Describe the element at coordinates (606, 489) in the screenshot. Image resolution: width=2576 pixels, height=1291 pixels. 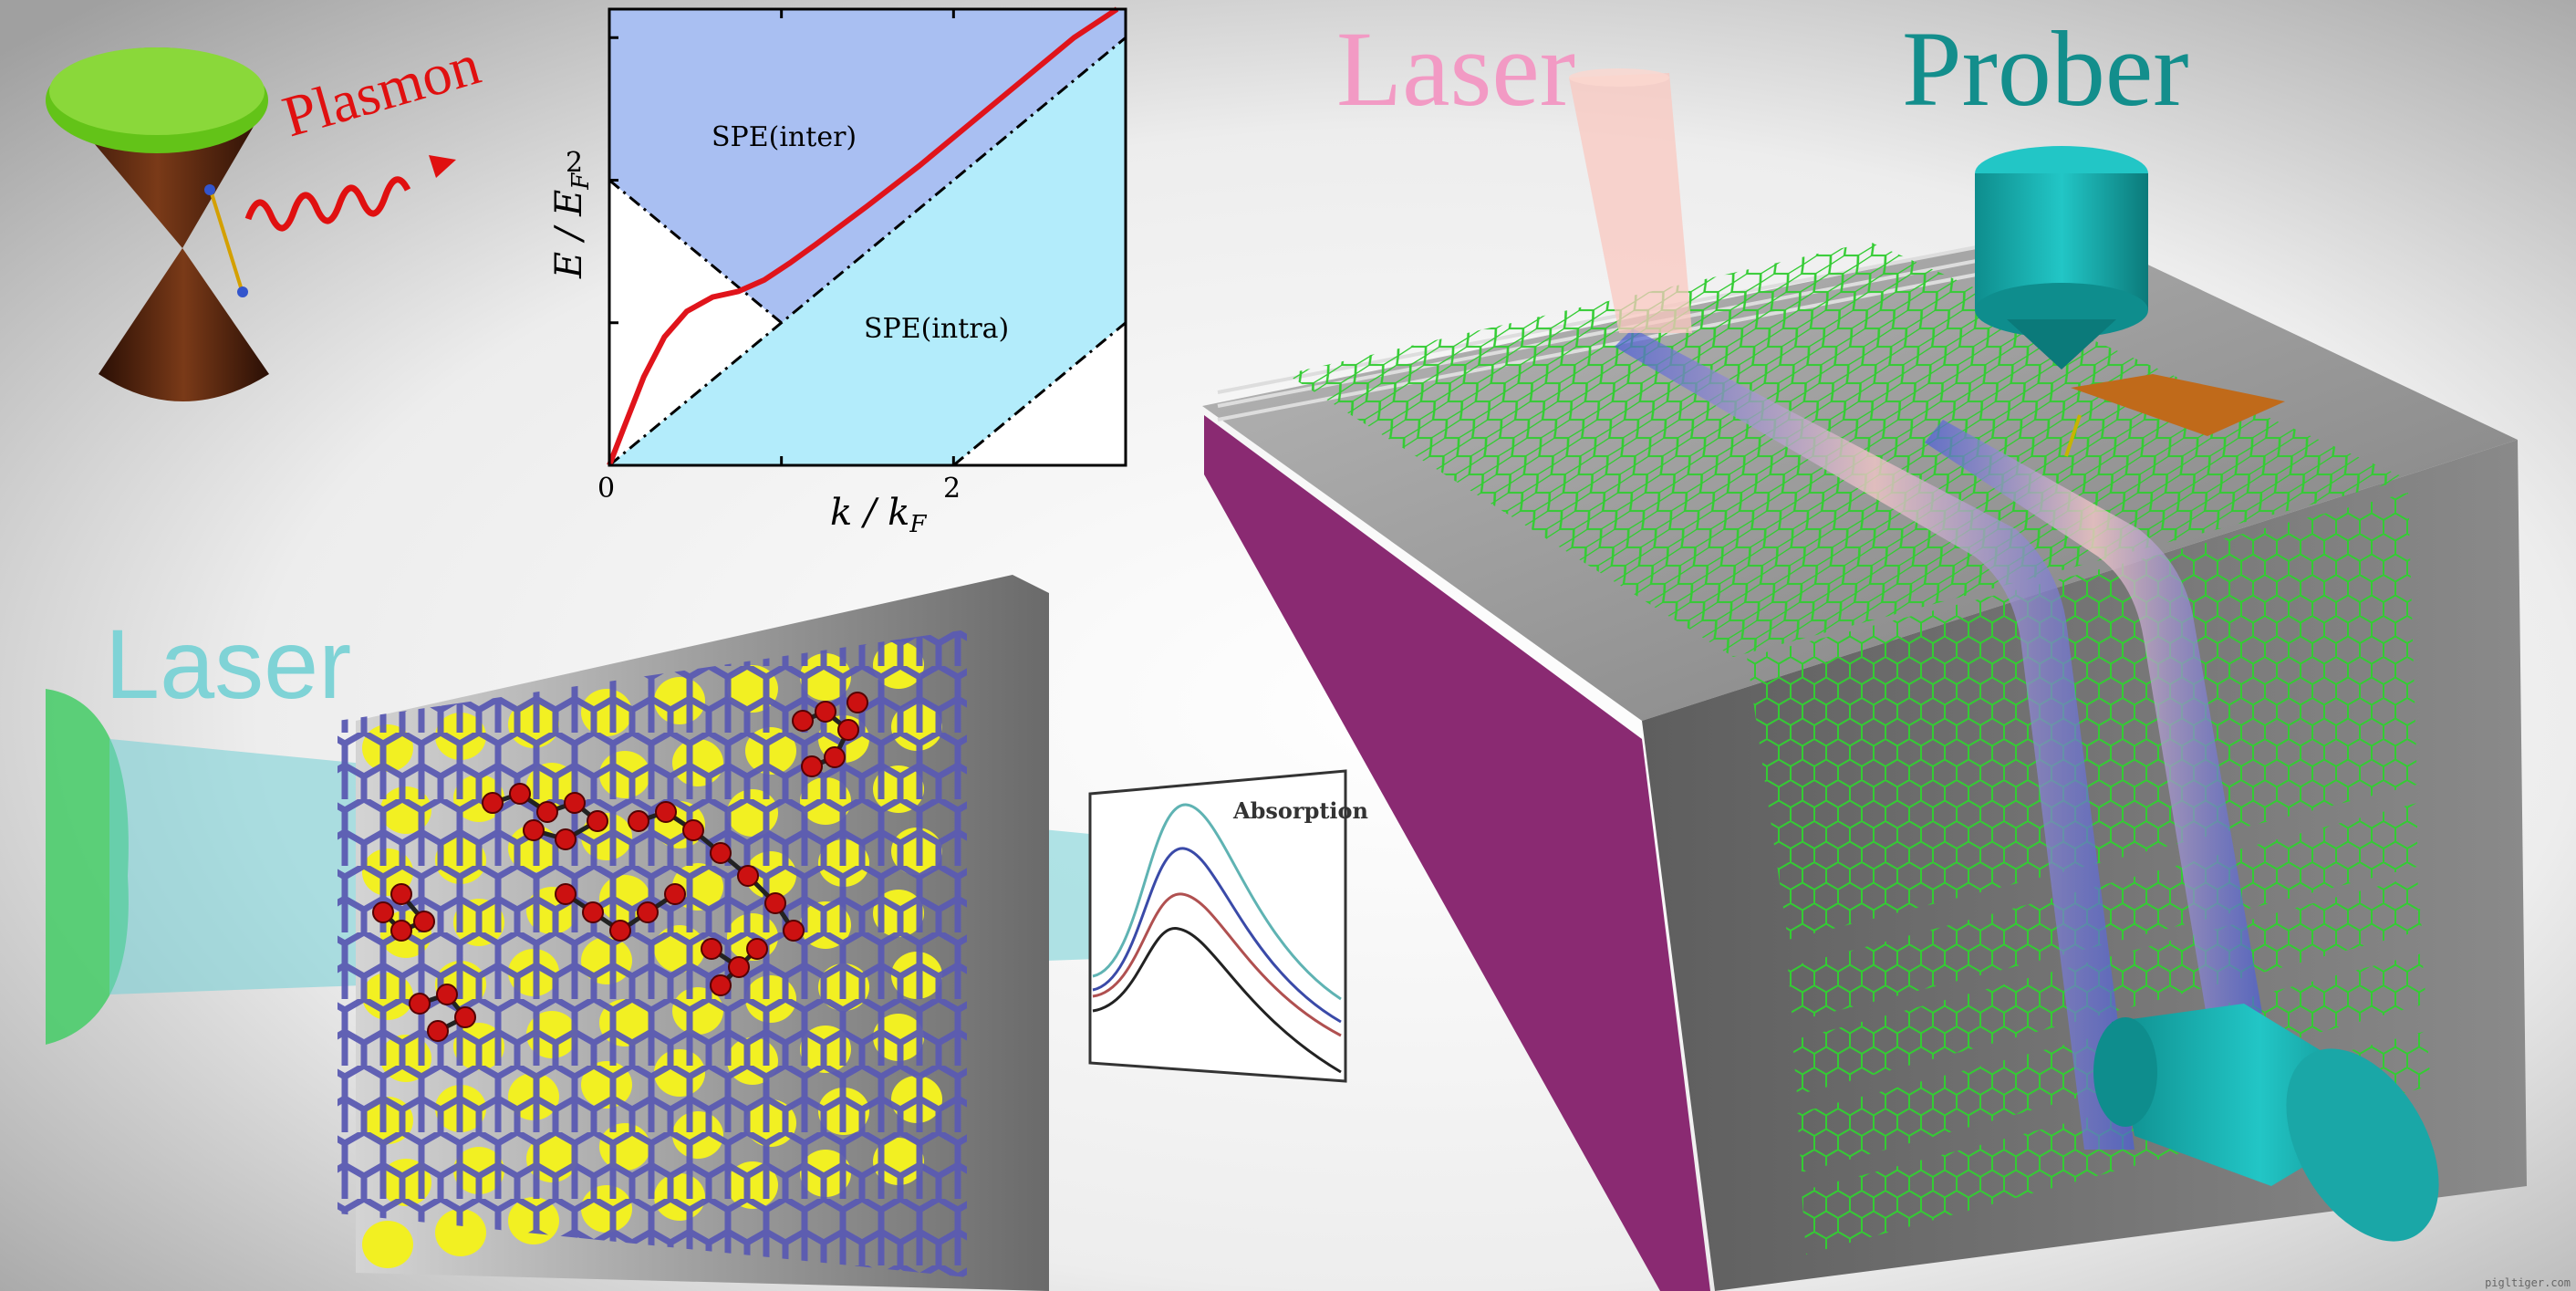
I see `x-tick-0: 0` at that location.